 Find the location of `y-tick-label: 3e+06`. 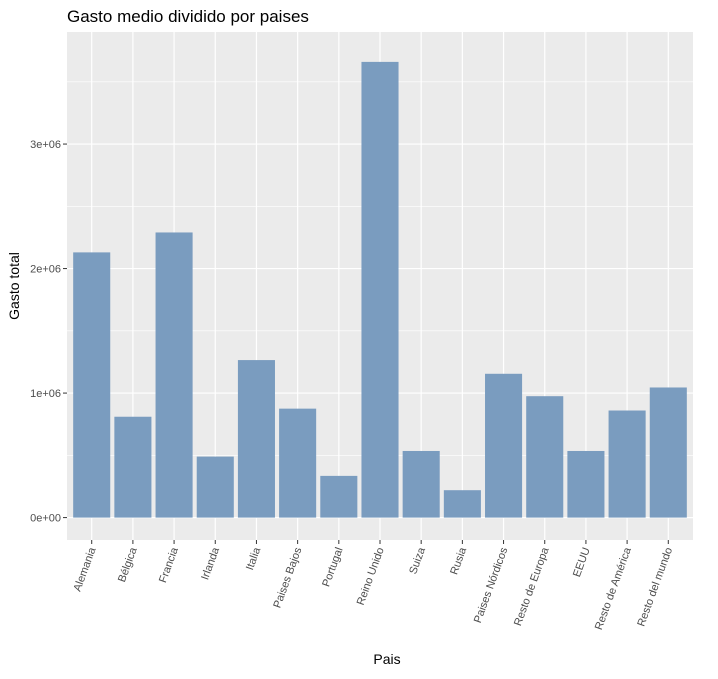

y-tick-label: 3e+06 is located at coordinates (45, 145).